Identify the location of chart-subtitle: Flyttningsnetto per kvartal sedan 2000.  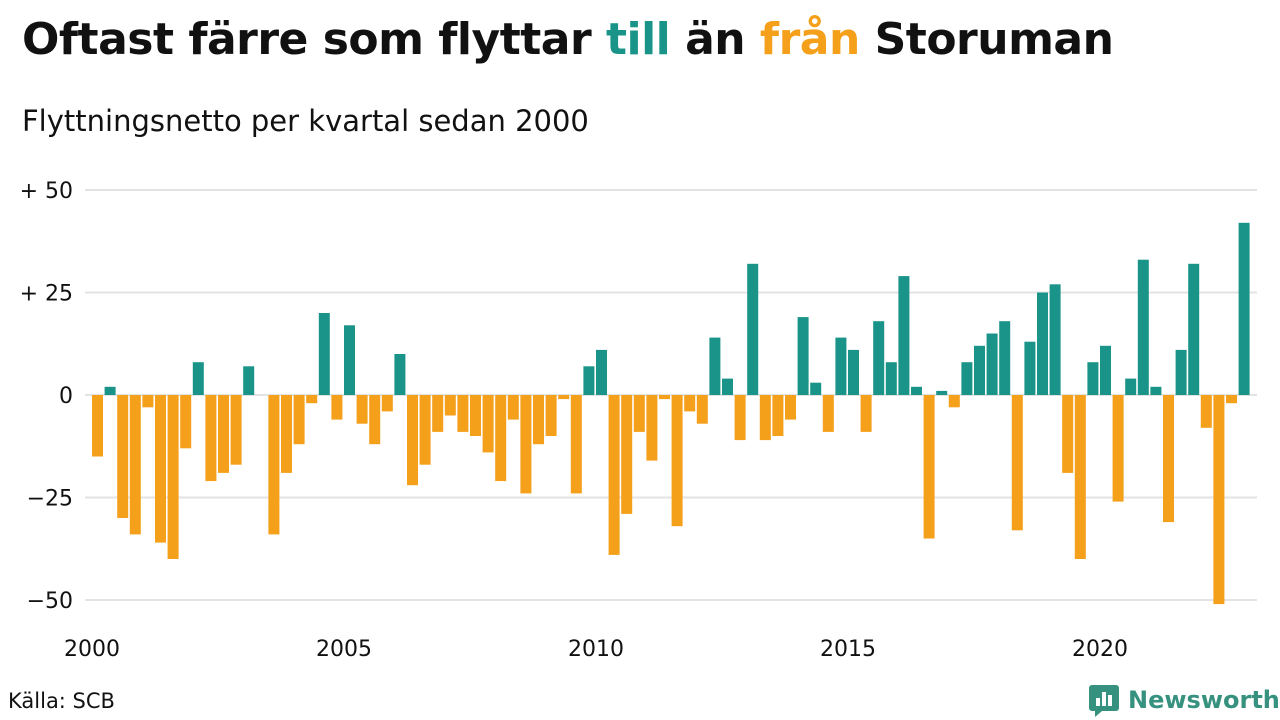
(305, 121).